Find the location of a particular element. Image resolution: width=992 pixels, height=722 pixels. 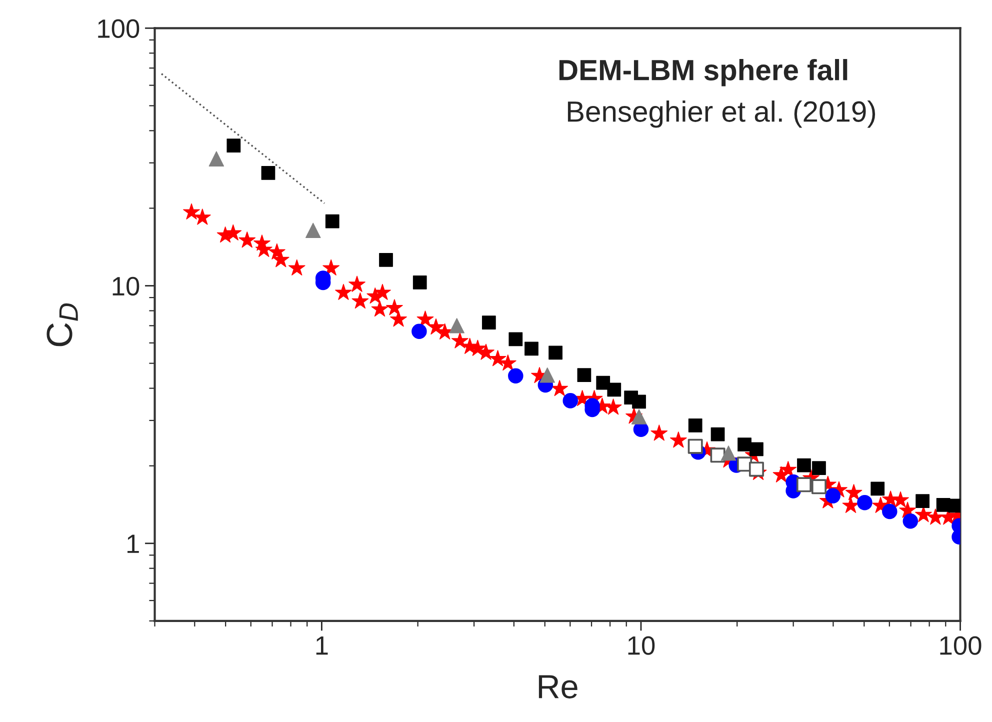

annotation: Benseghier et al. (2019) is located at coordinates (722, 114).